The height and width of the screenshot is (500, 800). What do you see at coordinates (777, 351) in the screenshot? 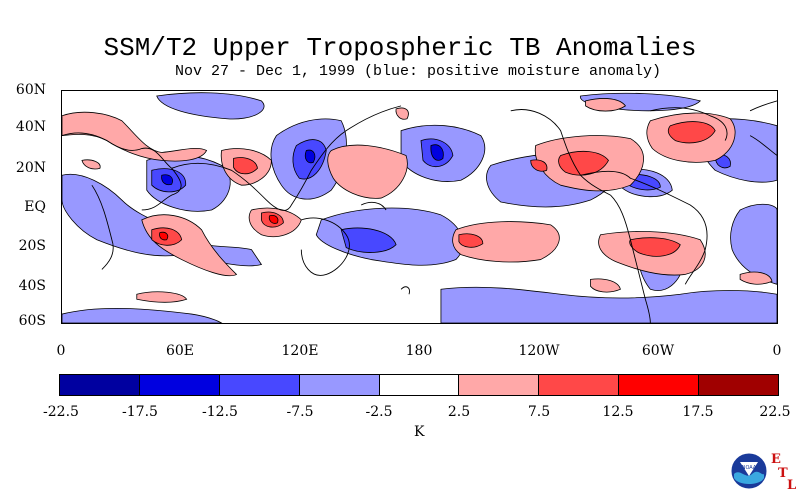
I see `lon-label-0-end: 0` at bounding box center [777, 351].